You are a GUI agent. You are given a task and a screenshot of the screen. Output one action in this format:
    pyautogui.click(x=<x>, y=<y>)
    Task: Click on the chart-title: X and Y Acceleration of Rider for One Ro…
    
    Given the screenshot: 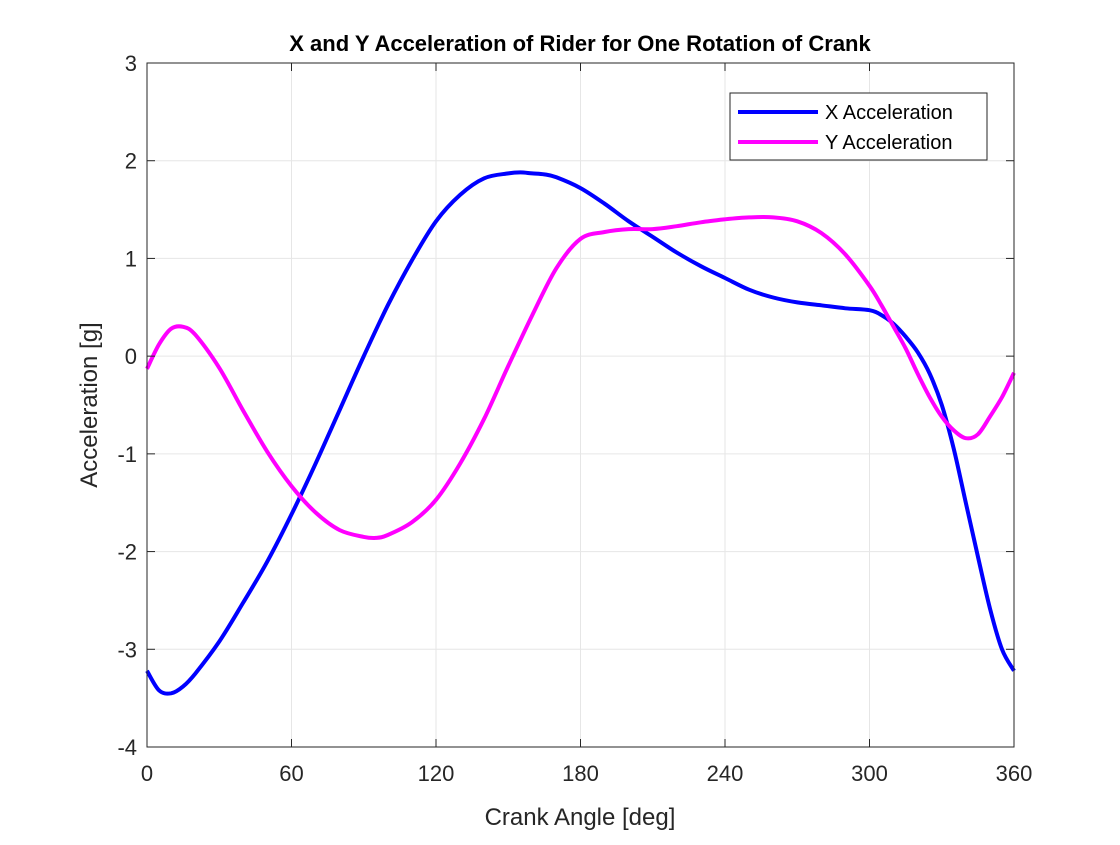 What is the action you would take?
    pyautogui.click(x=580, y=43)
    